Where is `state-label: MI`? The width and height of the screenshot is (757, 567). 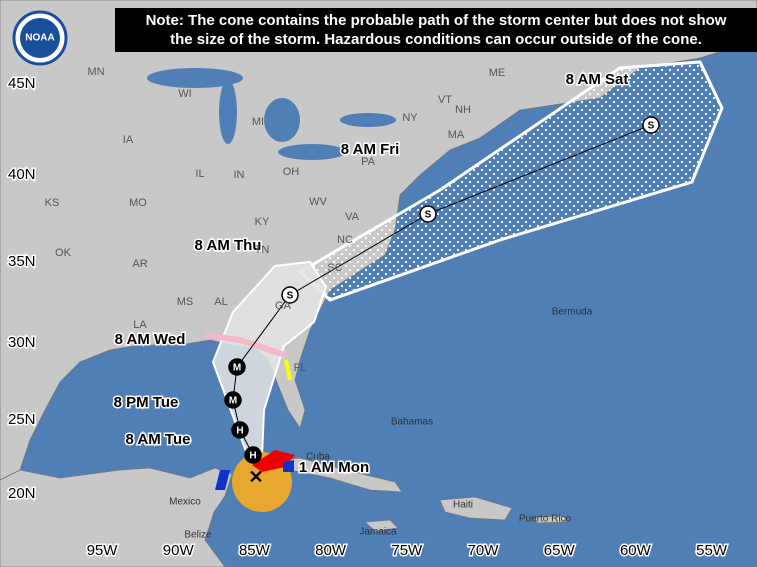 state-label: MI is located at coordinates (258, 122).